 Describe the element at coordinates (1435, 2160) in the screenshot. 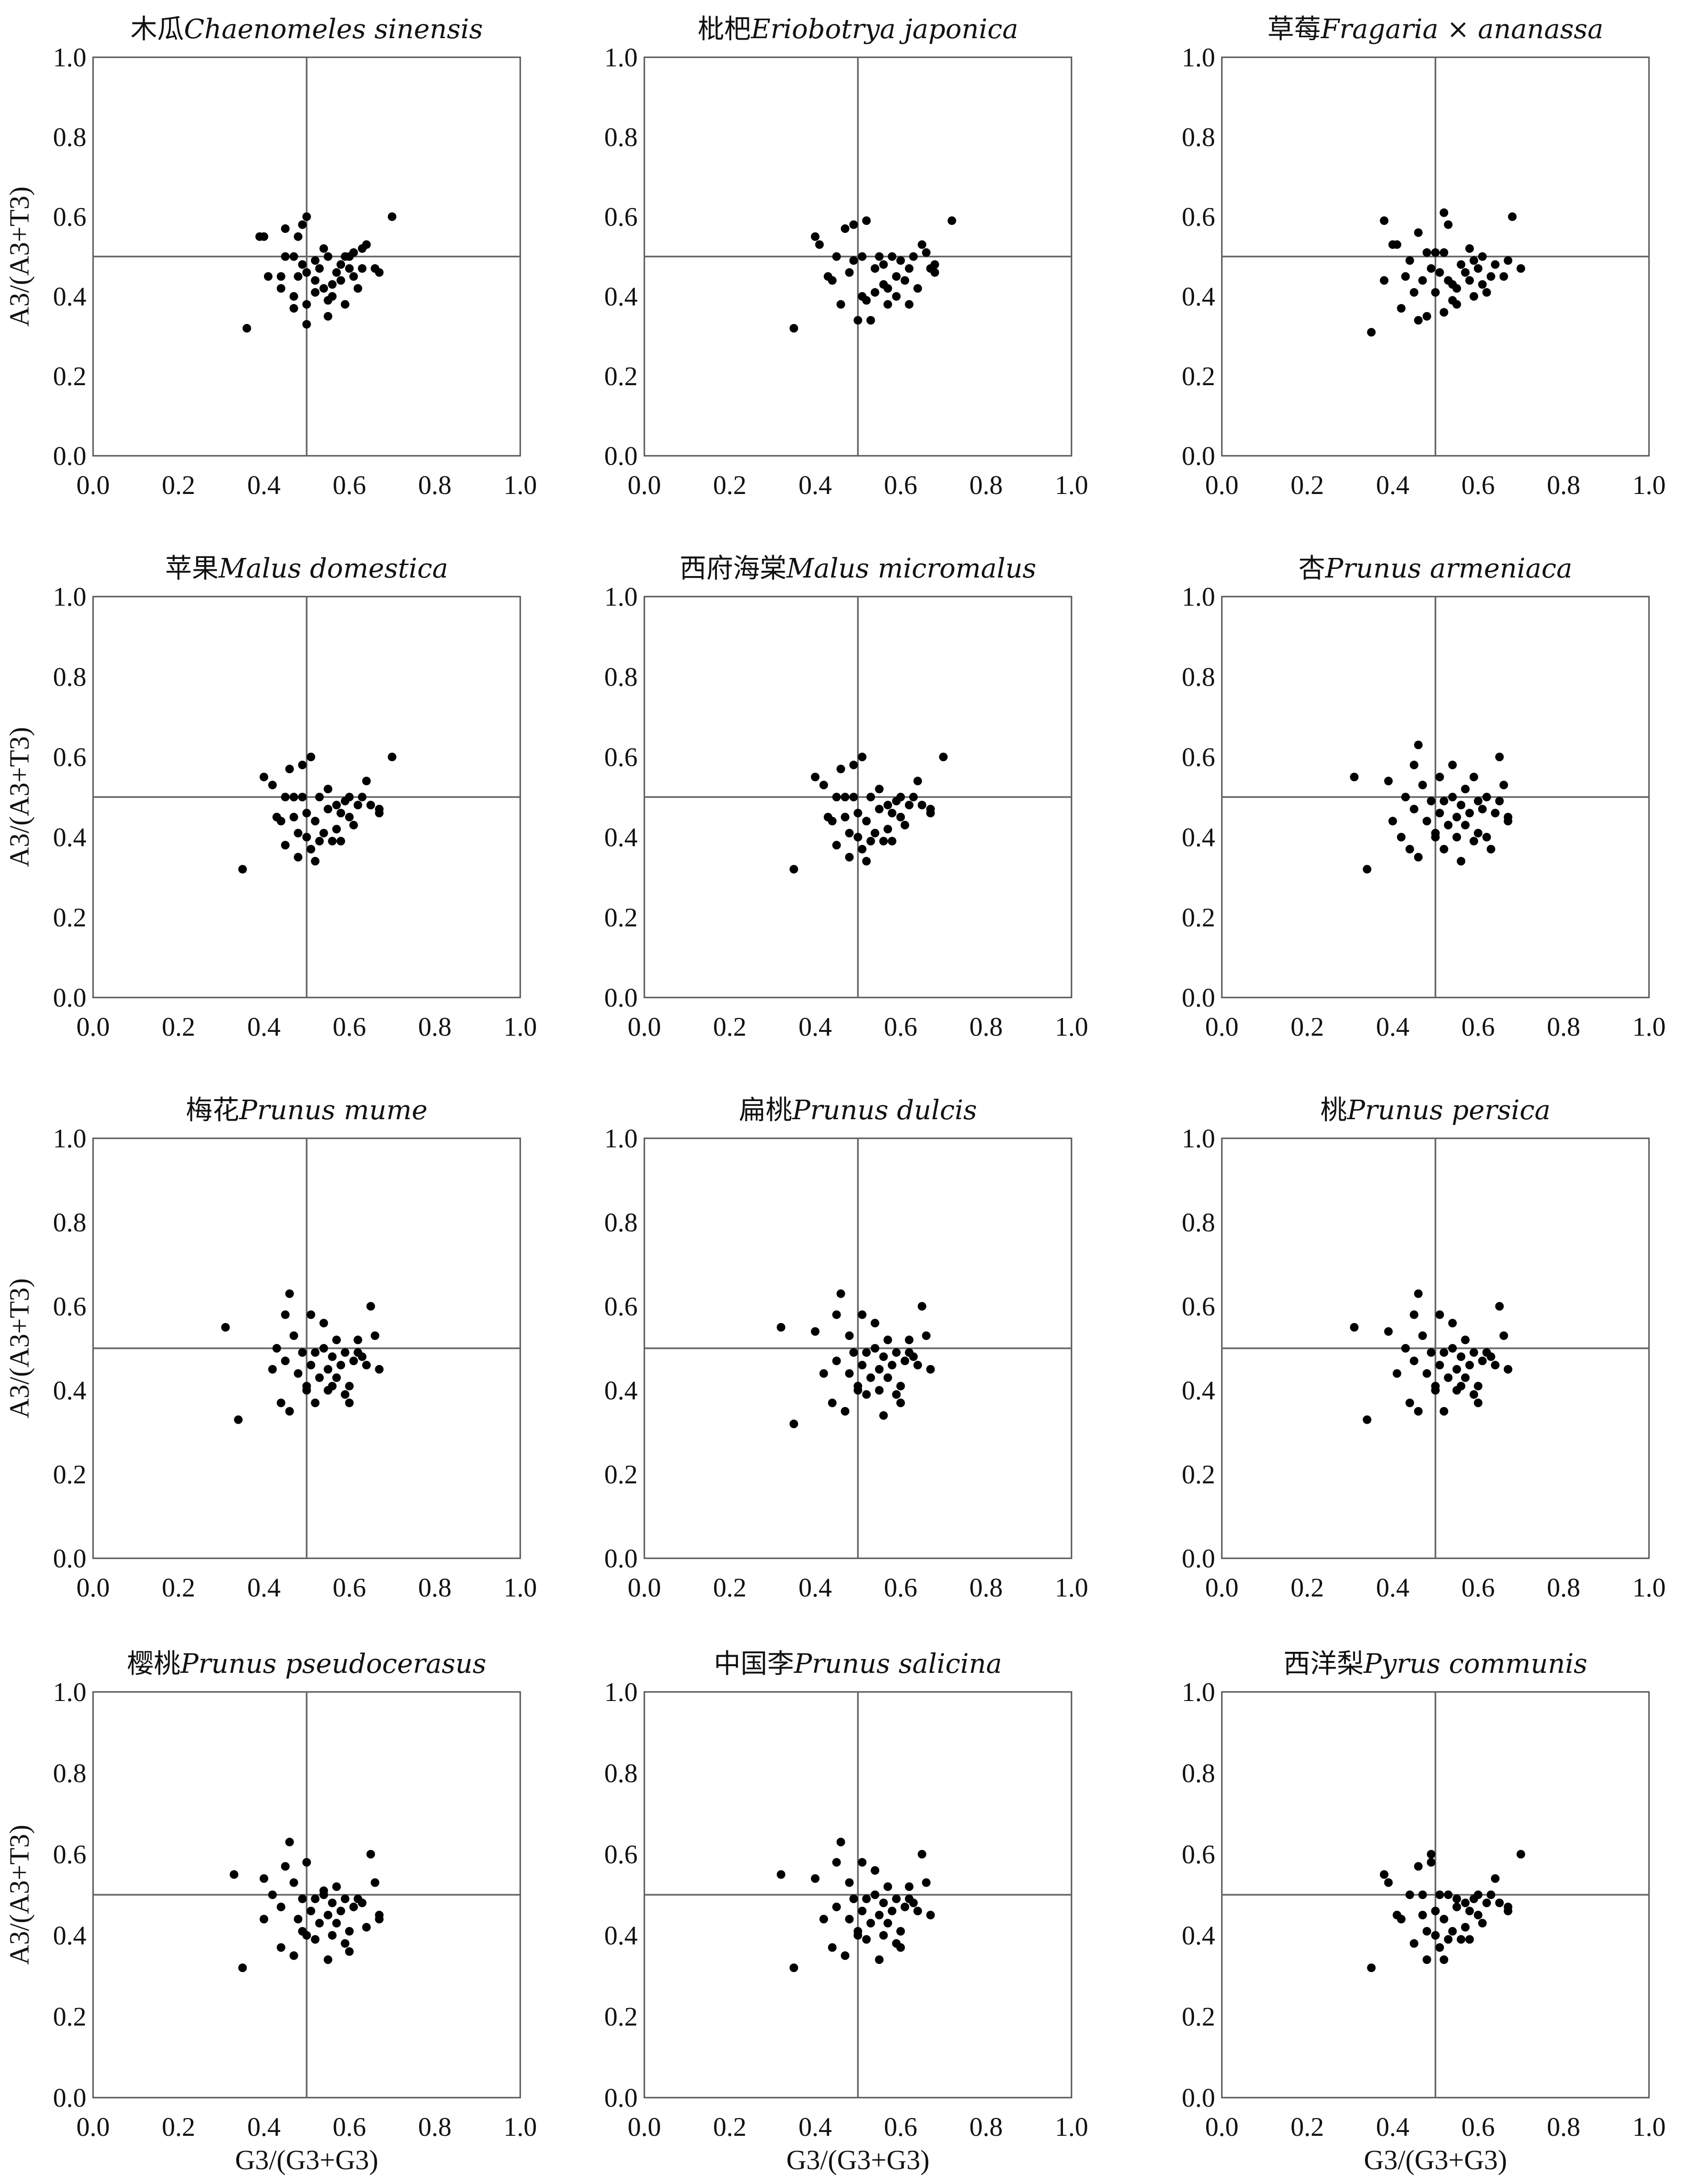

I see `x-axis-label: G3/(G3+G3)` at that location.